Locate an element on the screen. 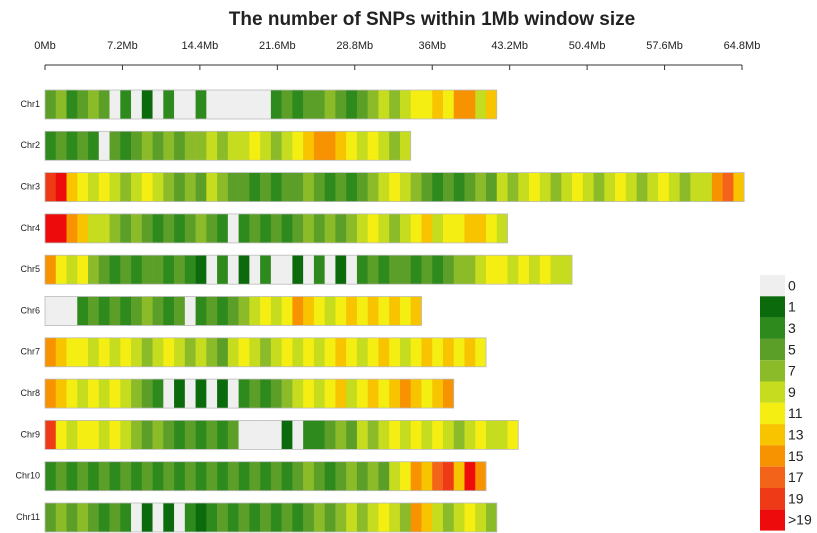 This screenshot has width=817, height=533. legend-label: 15 is located at coordinates (796, 456).